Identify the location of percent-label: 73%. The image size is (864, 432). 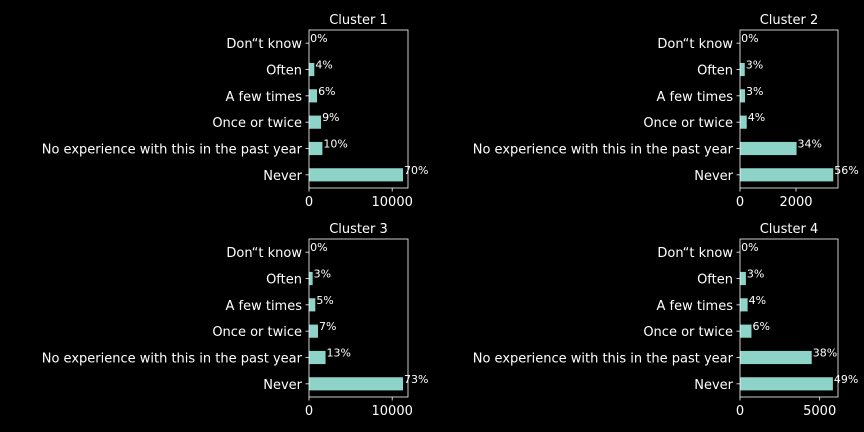
(416, 379).